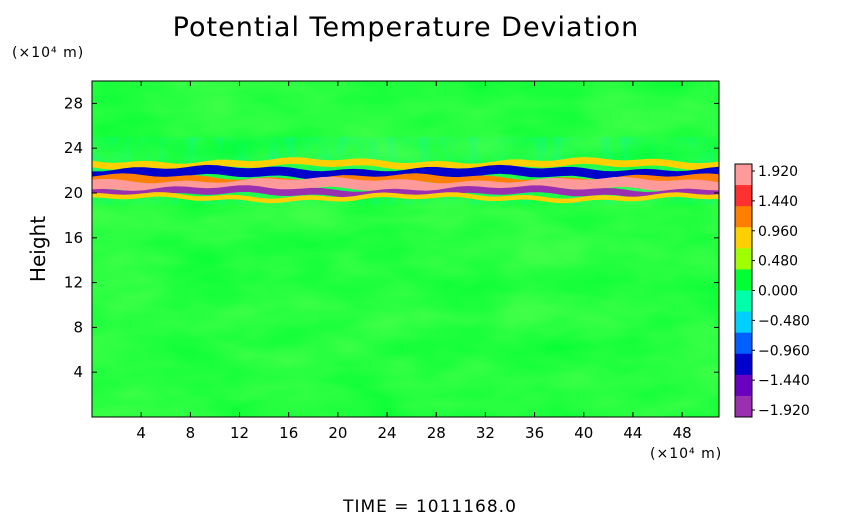 The width and height of the screenshot is (854, 519). I want to click on x-tick-label: 16, so click(288, 433).